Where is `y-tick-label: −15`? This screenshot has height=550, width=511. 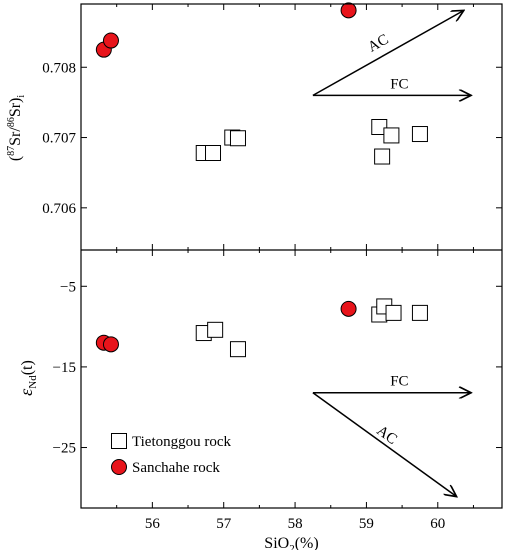 y-tick-label: −15 is located at coordinates (64, 368).